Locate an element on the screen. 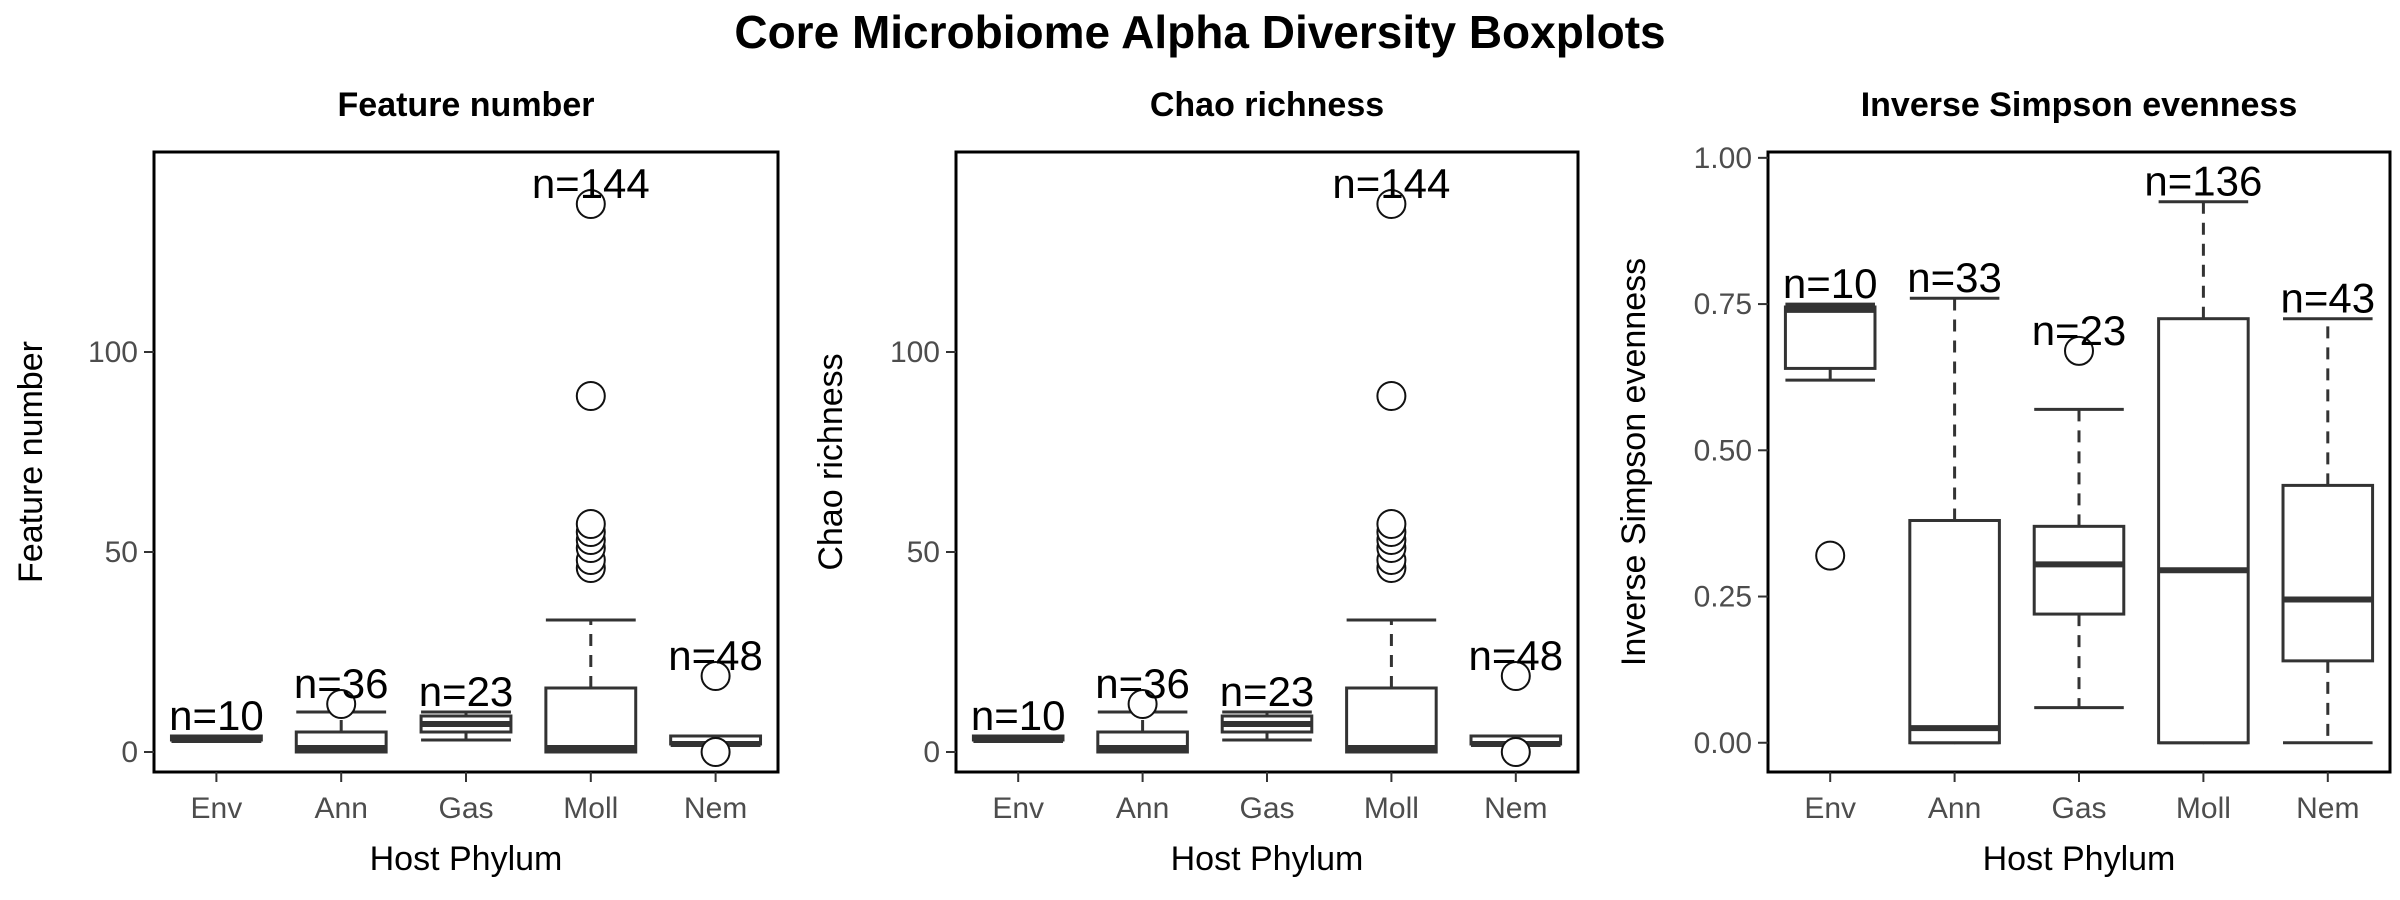 The width and height of the screenshot is (2400, 900). y-tick-label: 1.00 is located at coordinates (1723, 158).